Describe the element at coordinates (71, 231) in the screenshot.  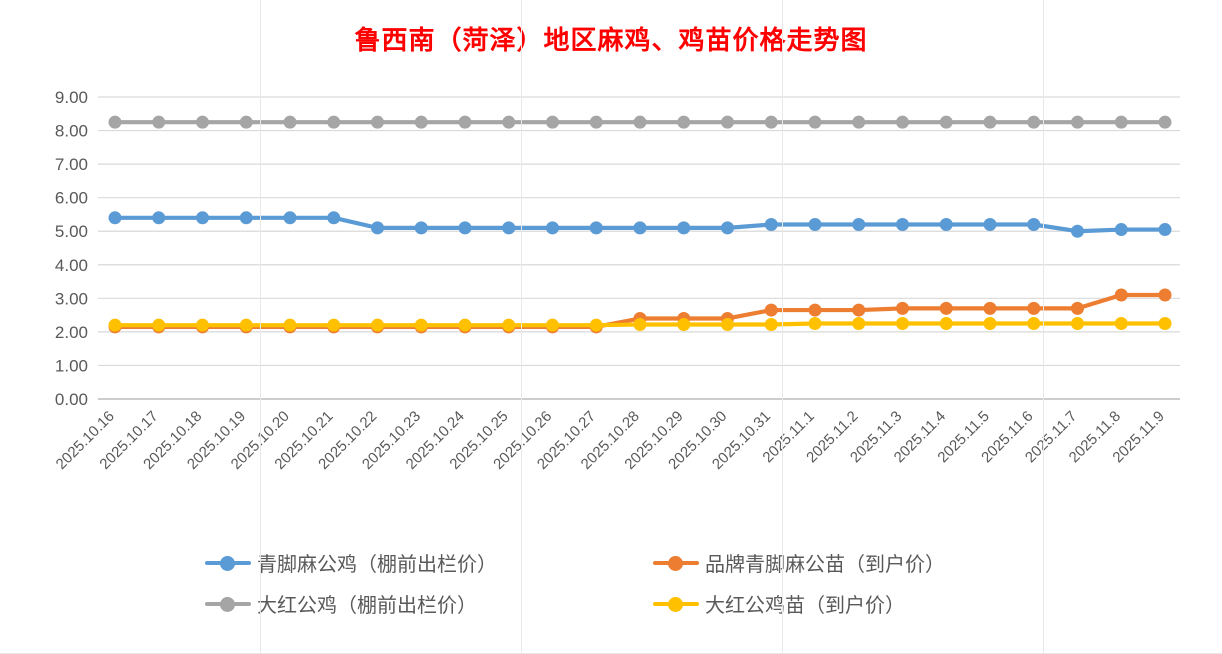
I see `y-tick-label: 5.00` at that location.